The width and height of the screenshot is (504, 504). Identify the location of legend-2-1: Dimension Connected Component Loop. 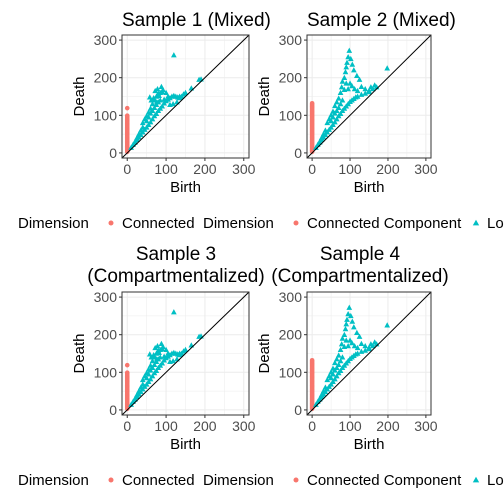
(147, 480).